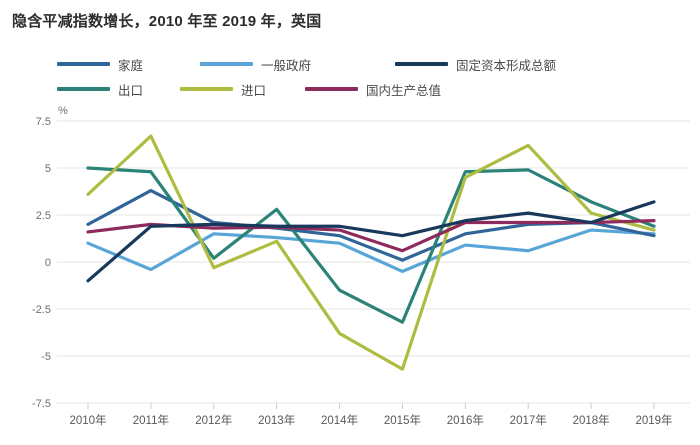 This screenshot has height=445, width=700. What do you see at coordinates (465, 420) in the screenshot?
I see `x-axis-tick-label: 2016年` at bounding box center [465, 420].